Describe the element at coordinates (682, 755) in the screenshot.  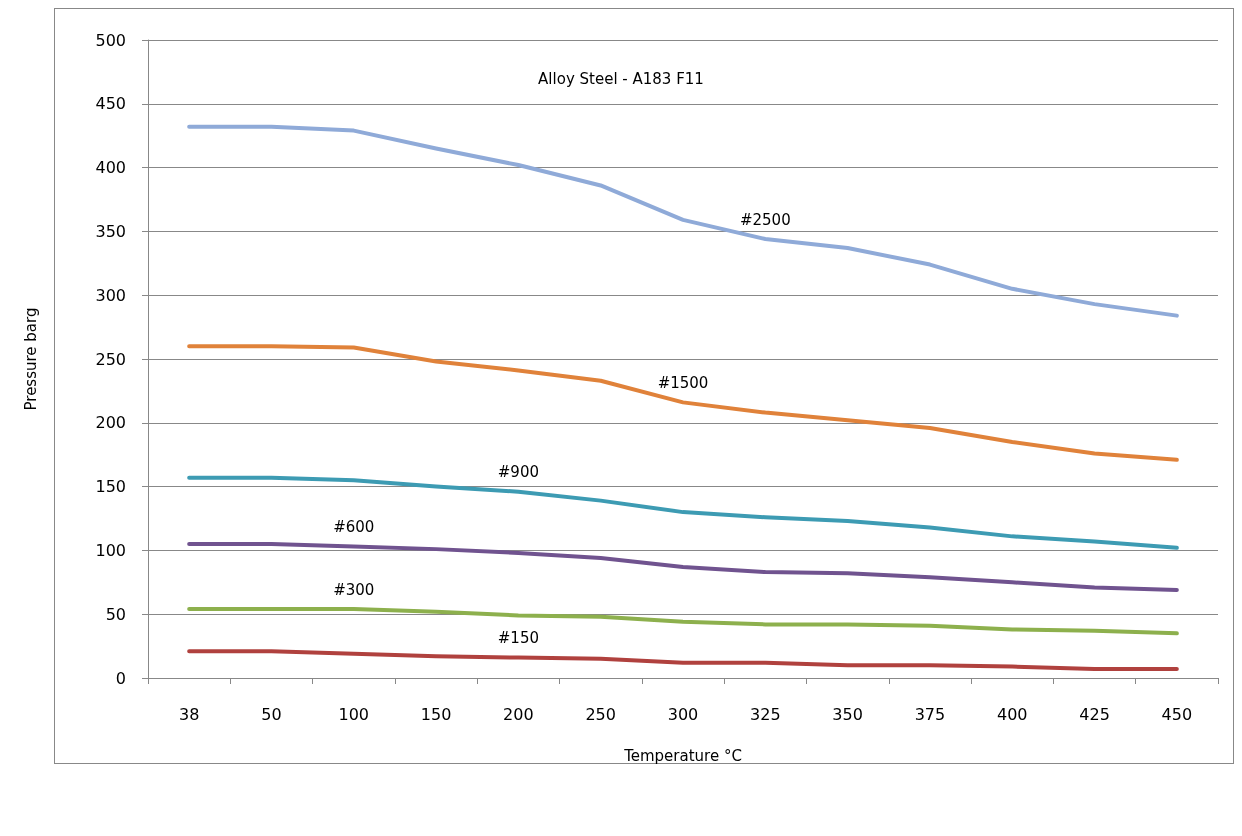
I see `x-axis-title: Temperature °C` at that location.